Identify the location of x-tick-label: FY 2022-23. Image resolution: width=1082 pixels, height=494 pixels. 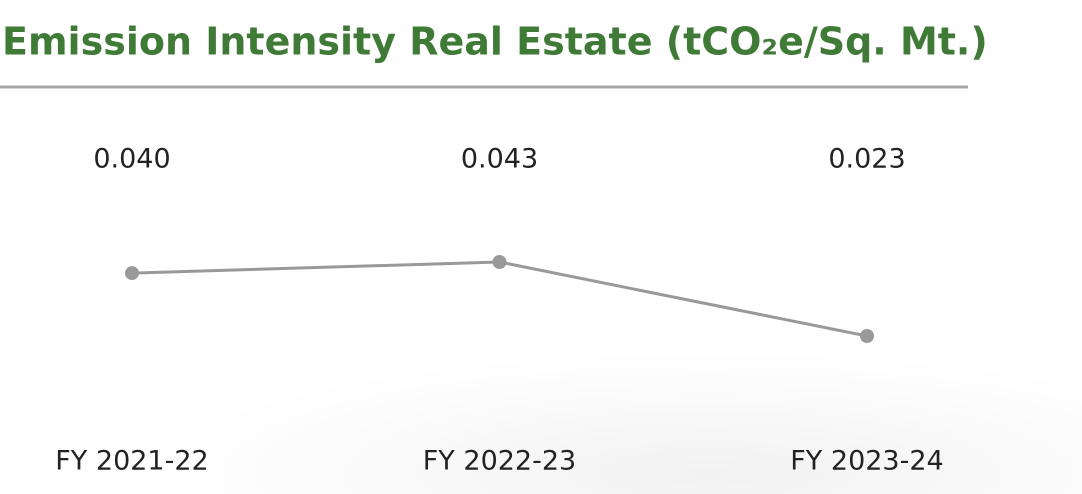
(499, 461).